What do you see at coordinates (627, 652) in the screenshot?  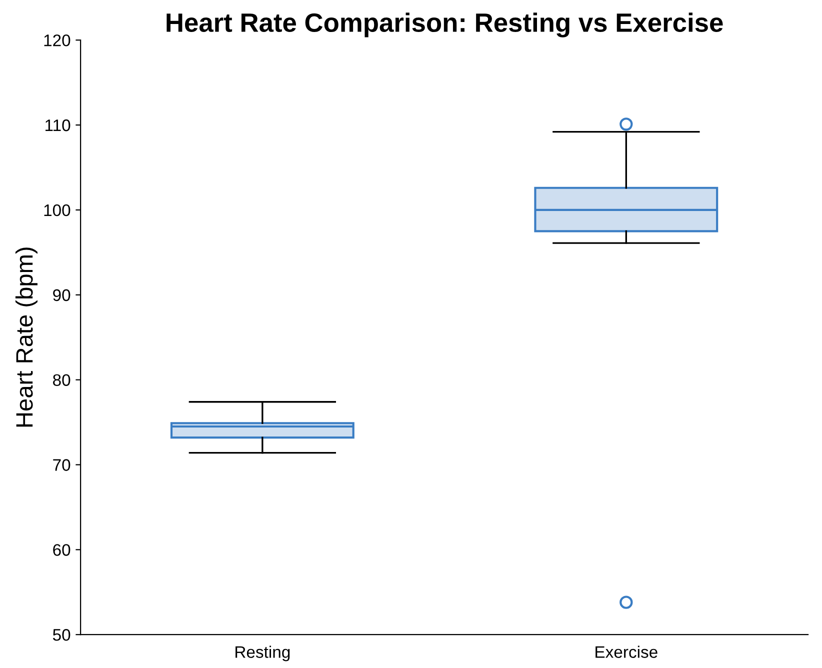 I see `x-tick-label: Exercise` at bounding box center [627, 652].